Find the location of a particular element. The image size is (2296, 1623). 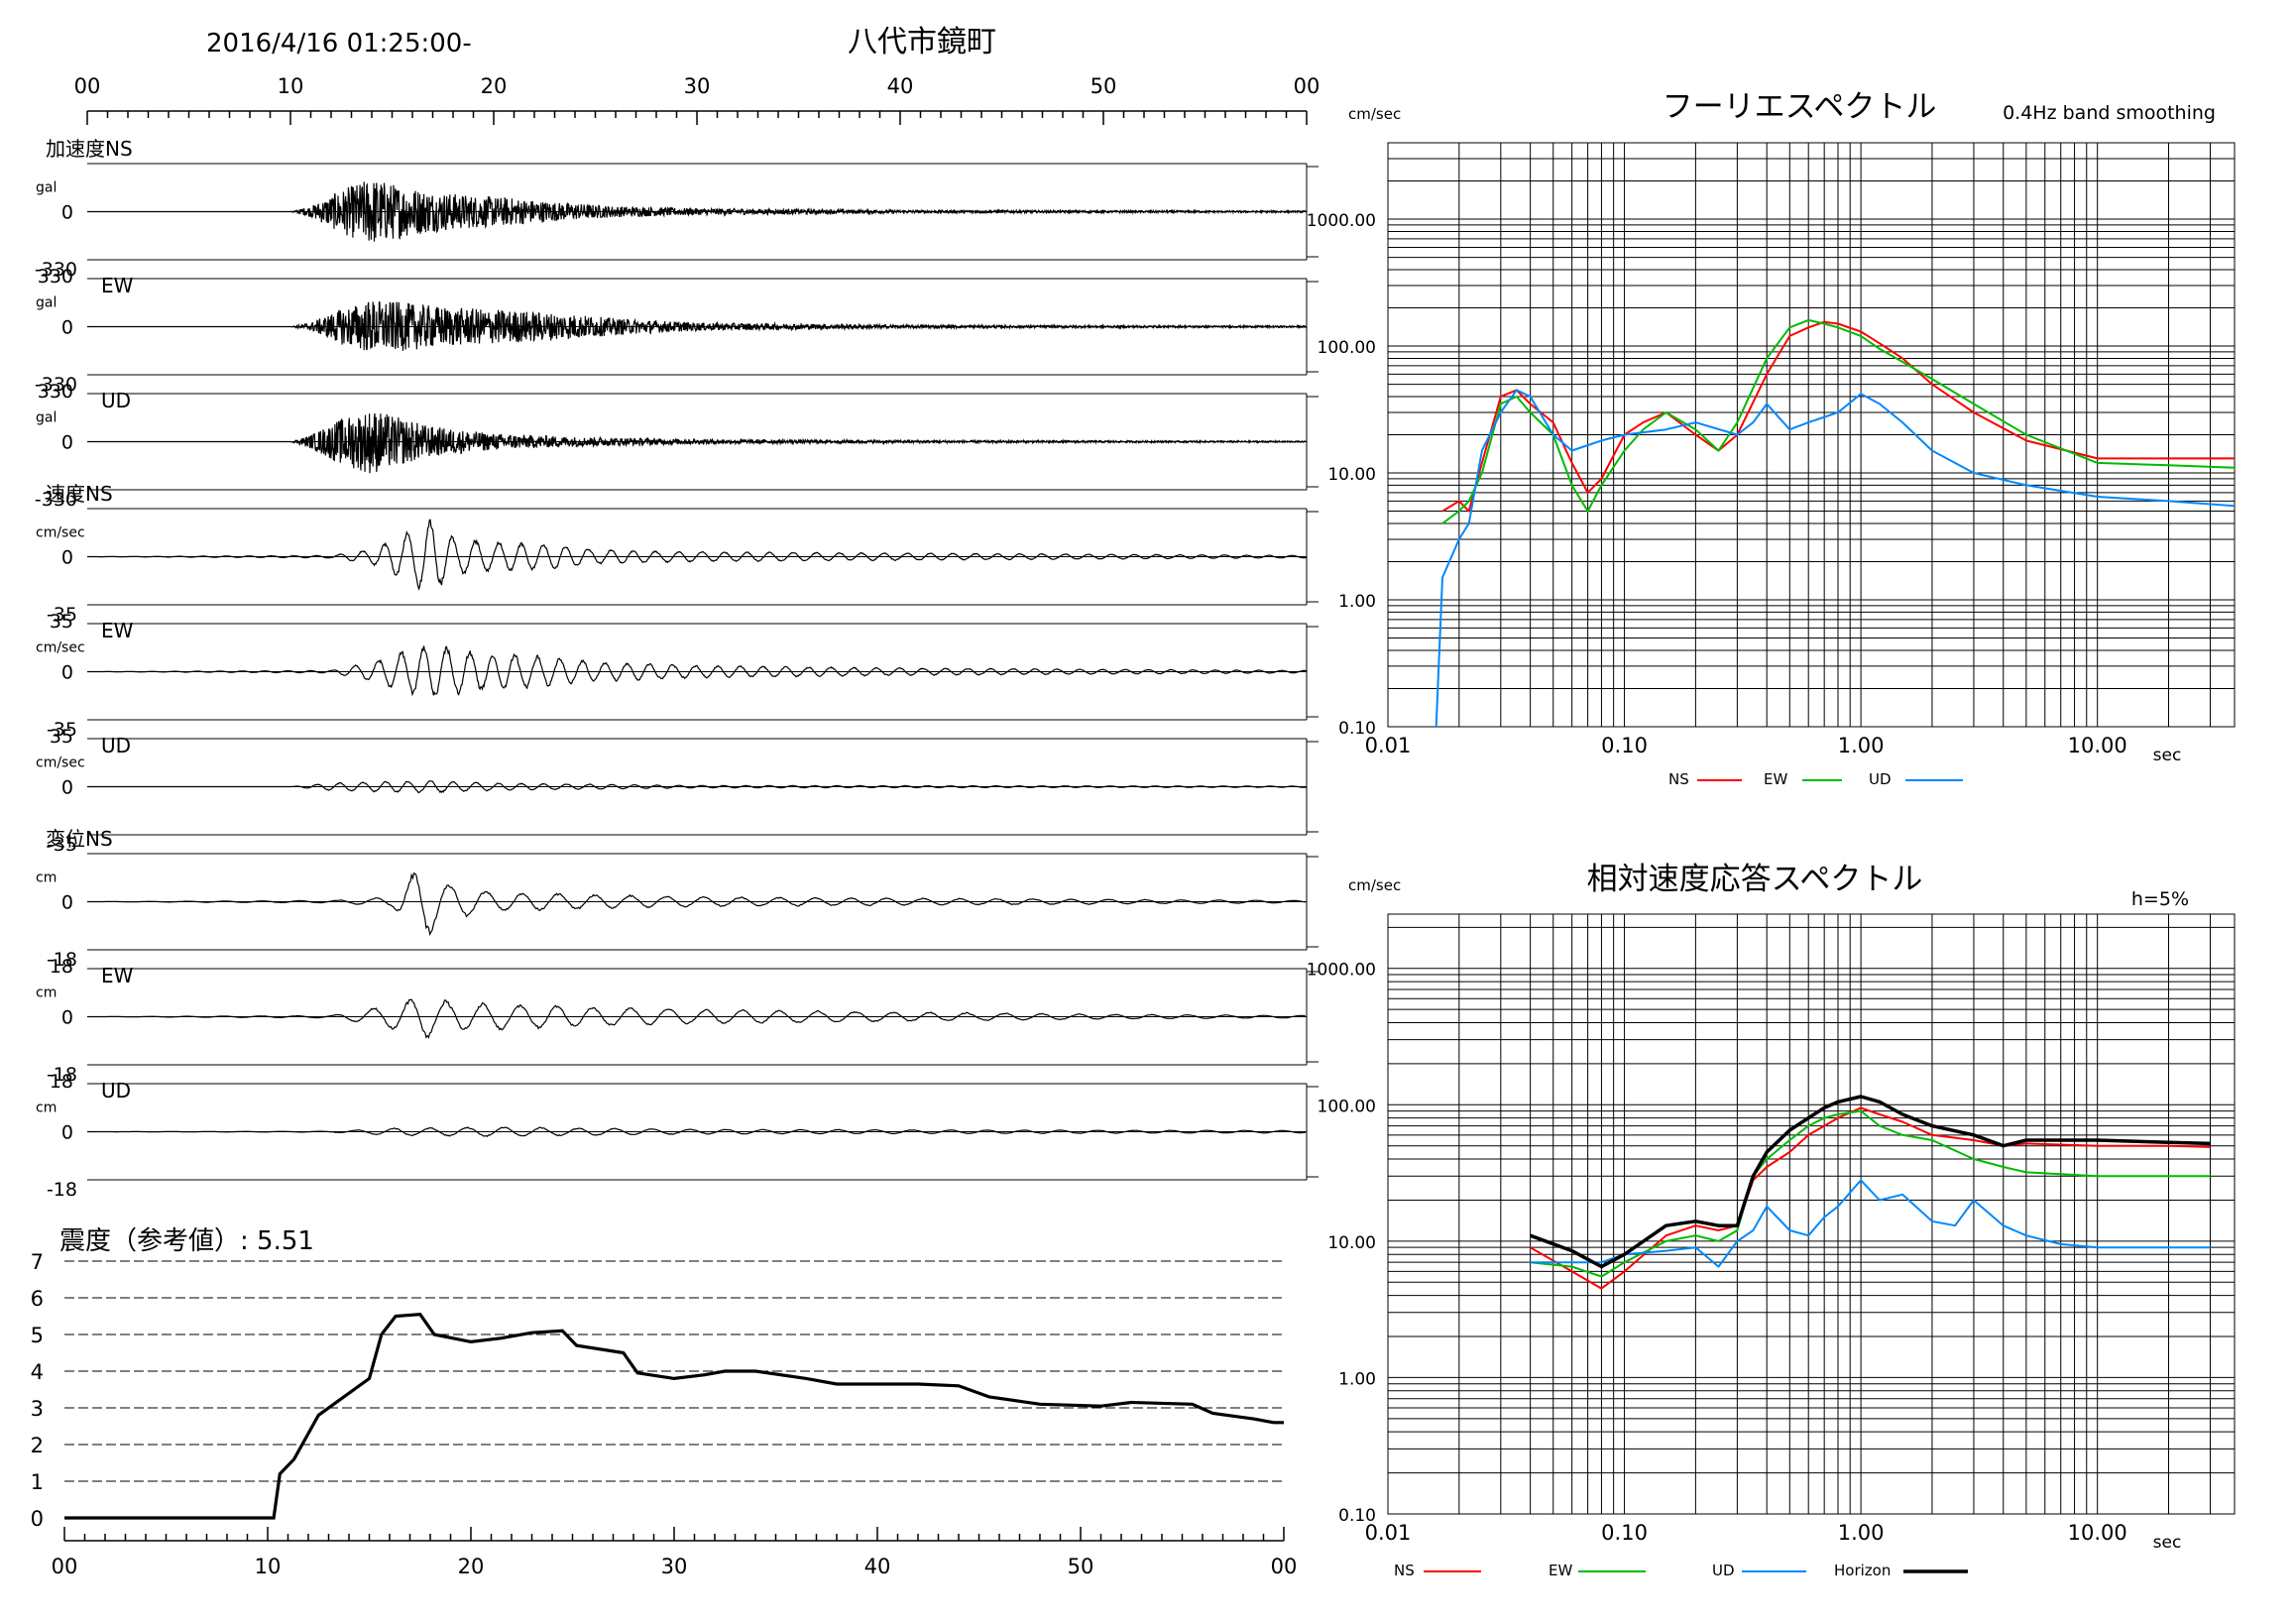

acceleration-ew-strip: EW 330 0 -330 gal is located at coordinates (677, 331).